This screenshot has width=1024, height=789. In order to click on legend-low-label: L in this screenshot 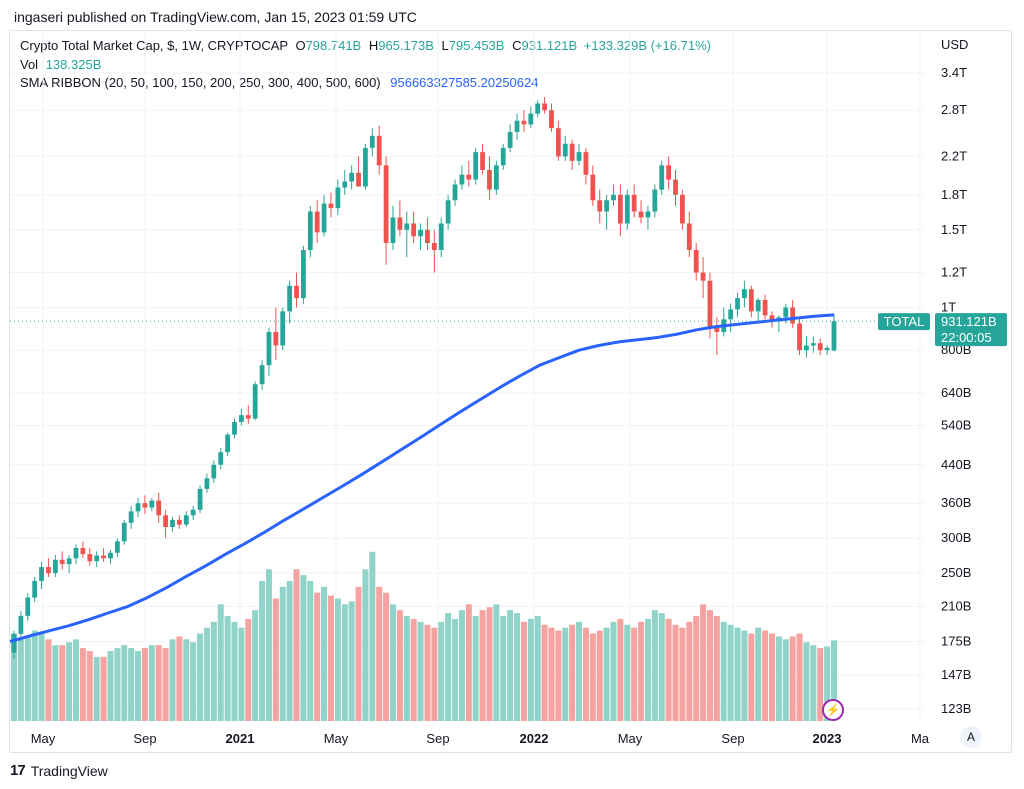, I will do `click(445, 45)`.